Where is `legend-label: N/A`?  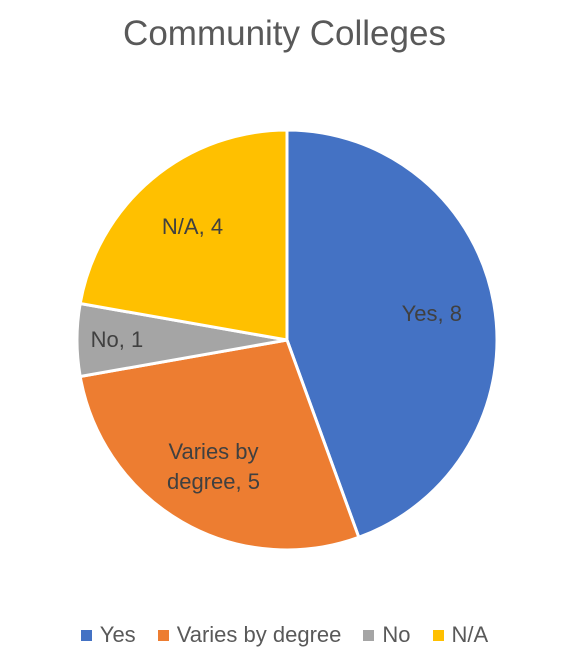
legend-label: N/A is located at coordinates (470, 634).